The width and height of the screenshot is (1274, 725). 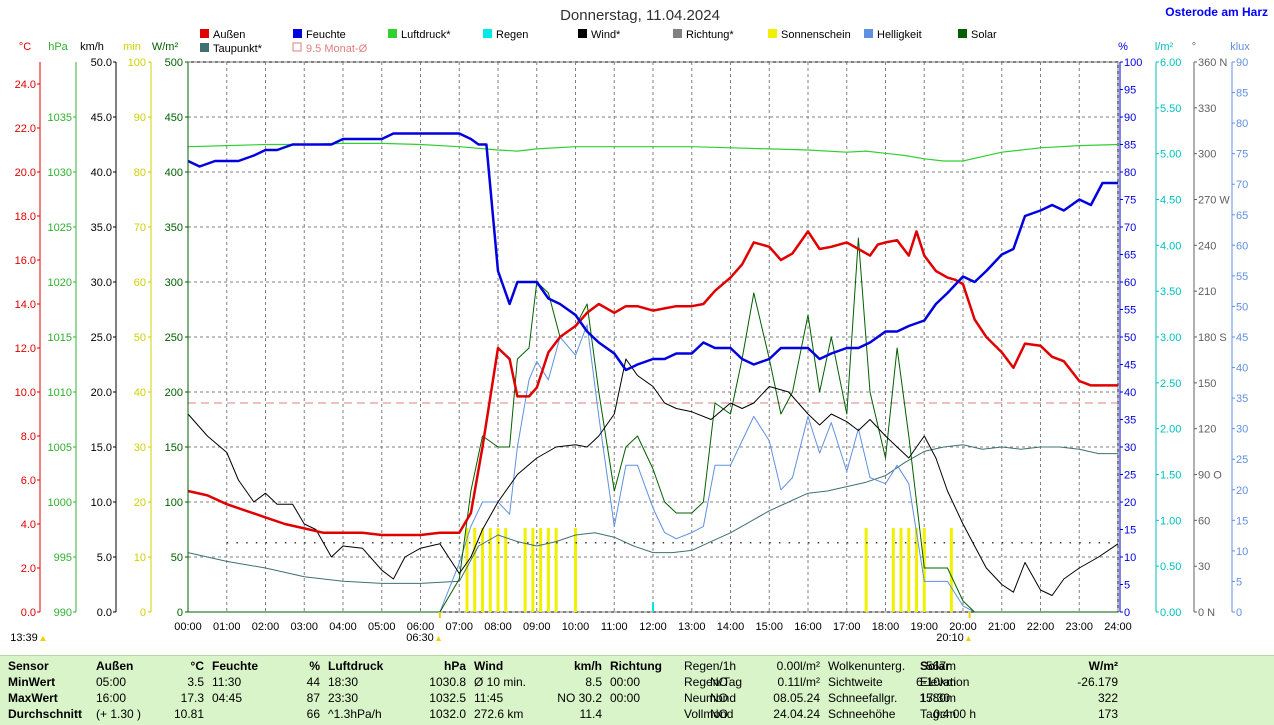 I want to click on axis-deg-tick: 210, so click(x=1207, y=292).